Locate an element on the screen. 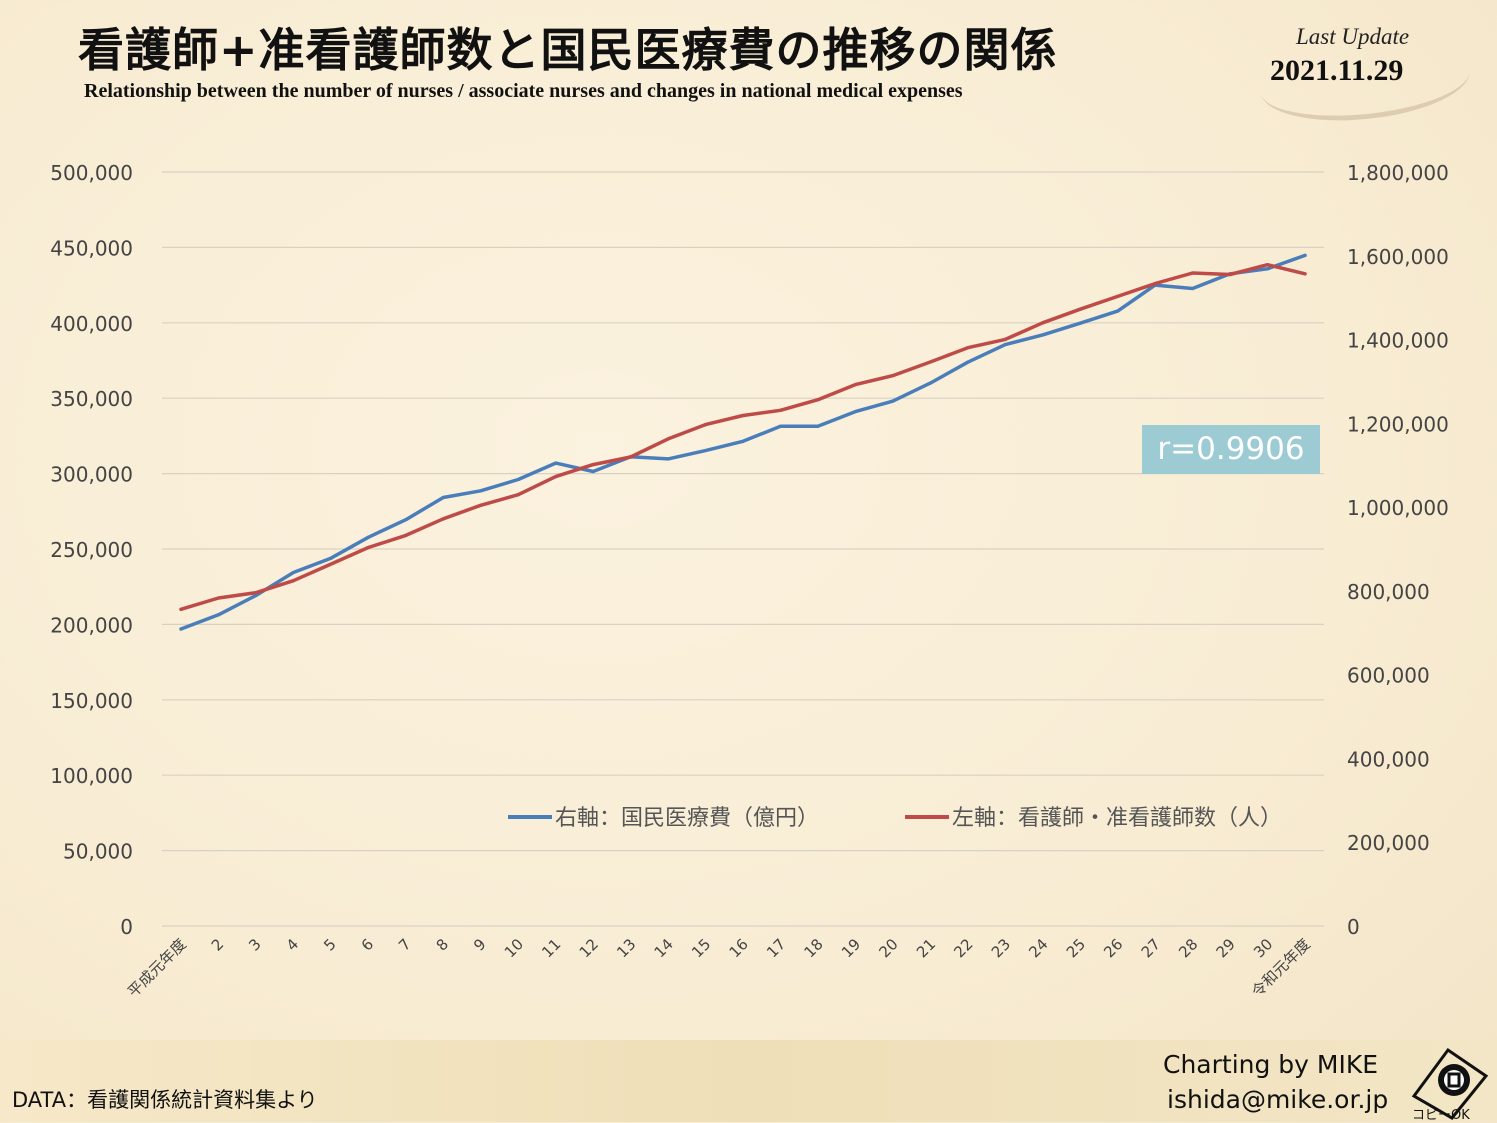 The height and width of the screenshot is (1123, 1497). credit-author: Charting by MIKE is located at coordinates (1271, 1064).